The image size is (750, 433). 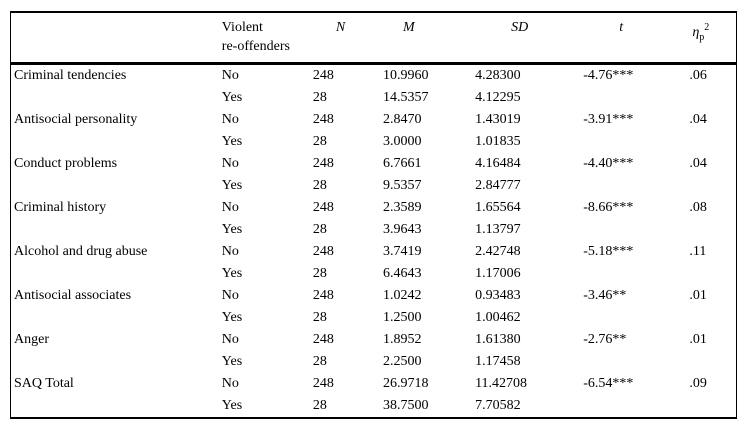 I want to click on cell-sd: 1.61380, so click(x=498, y=339).